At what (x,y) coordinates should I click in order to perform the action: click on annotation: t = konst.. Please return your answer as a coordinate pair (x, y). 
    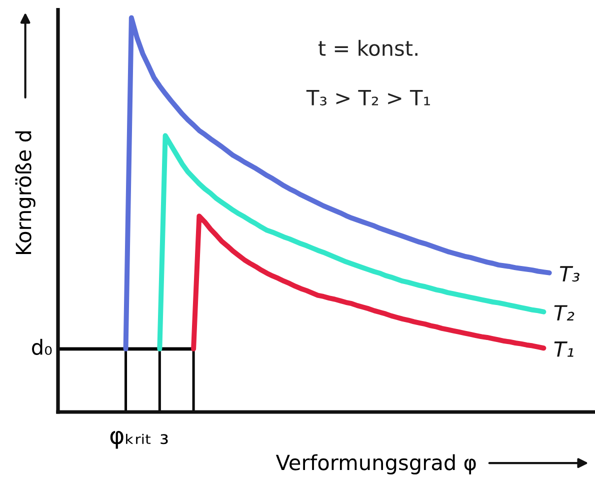
    Looking at the image, I should click on (368, 48).